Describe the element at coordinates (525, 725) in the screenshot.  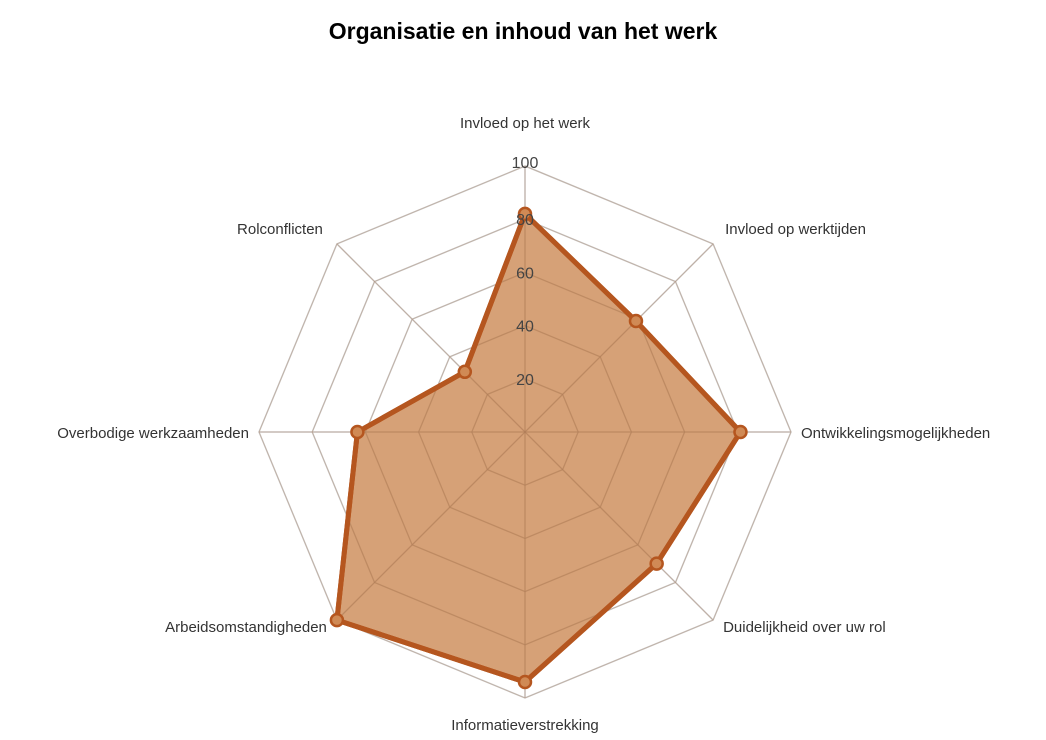
I see `axis-label: Informatieverstrekking` at that location.